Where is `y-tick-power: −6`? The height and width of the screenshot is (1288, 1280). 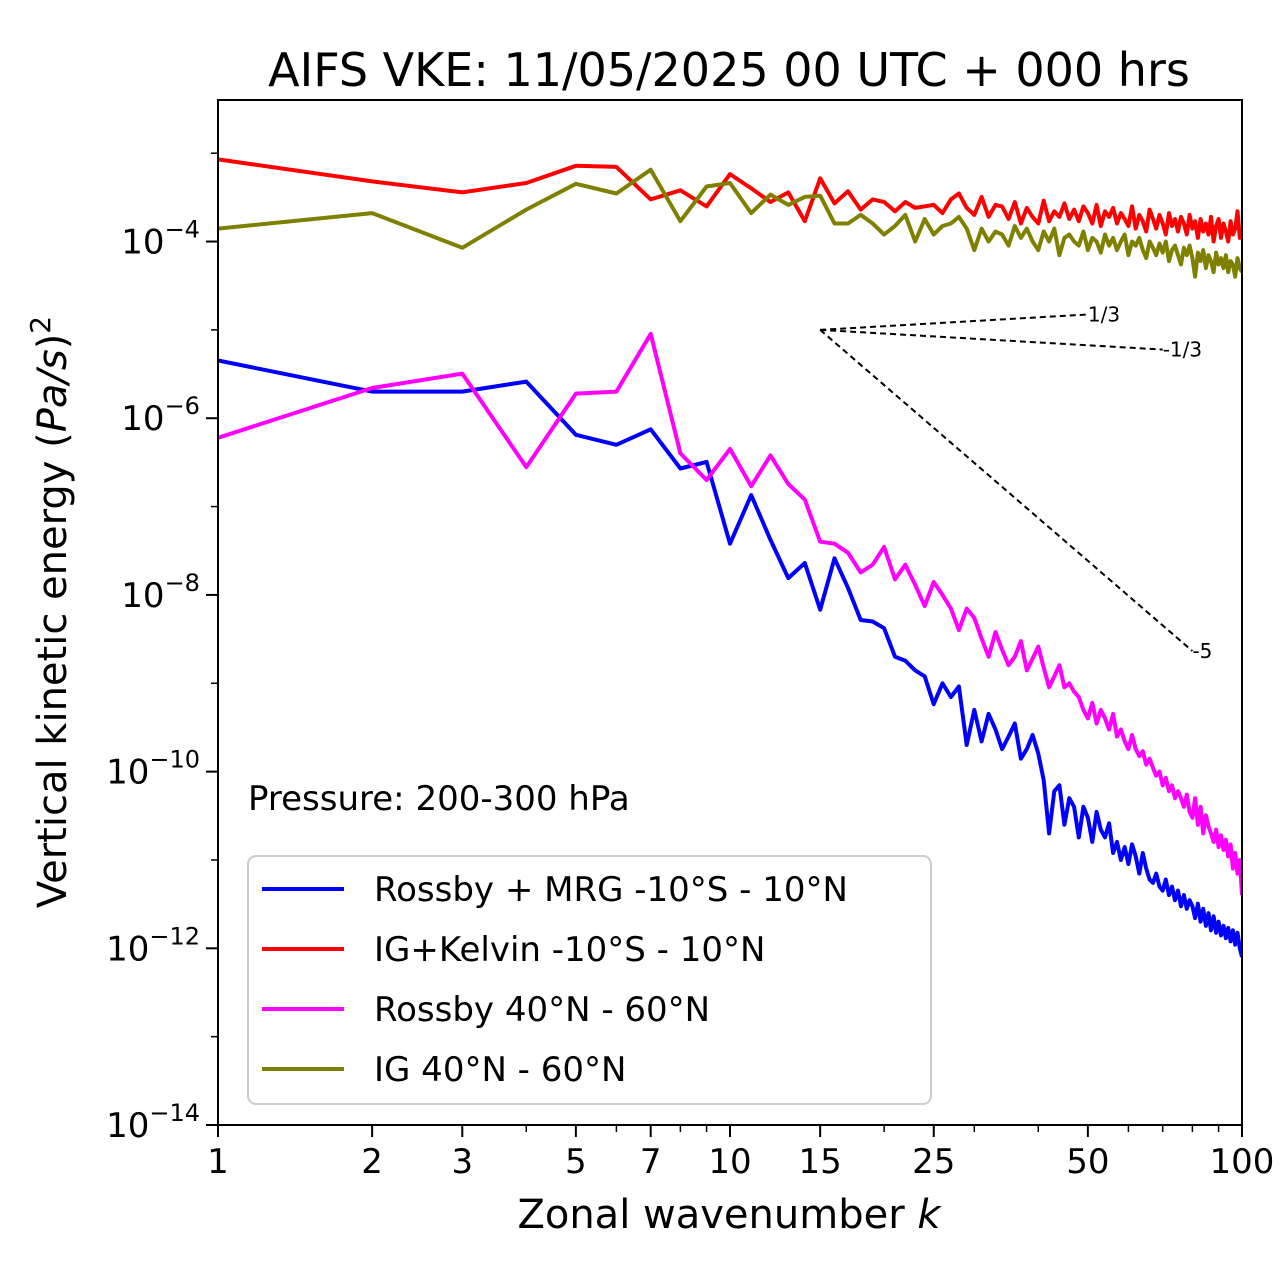
y-tick-power: −6 is located at coordinates (182, 406).